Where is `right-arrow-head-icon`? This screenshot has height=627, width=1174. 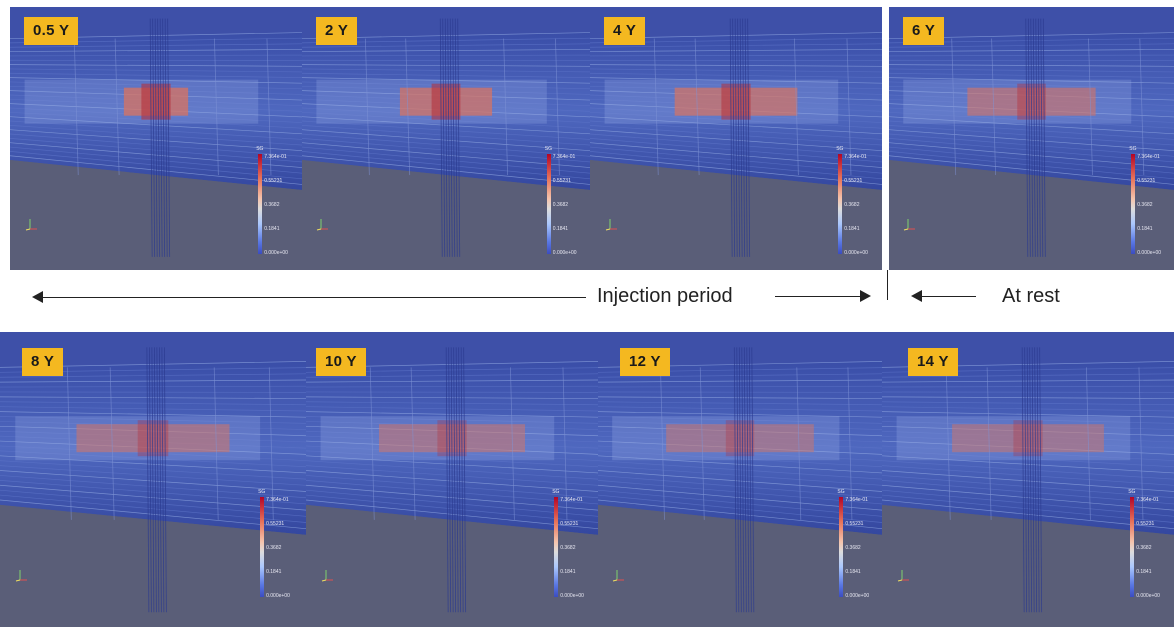 right-arrow-head-icon is located at coordinates (865, 296).